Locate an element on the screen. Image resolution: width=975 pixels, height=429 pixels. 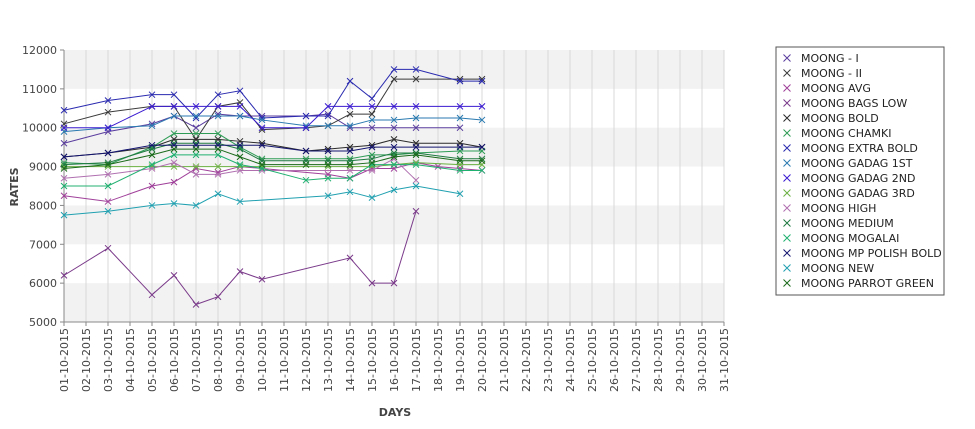
x-tick-label: 17-10-2015 is located at coordinates (416, 360).